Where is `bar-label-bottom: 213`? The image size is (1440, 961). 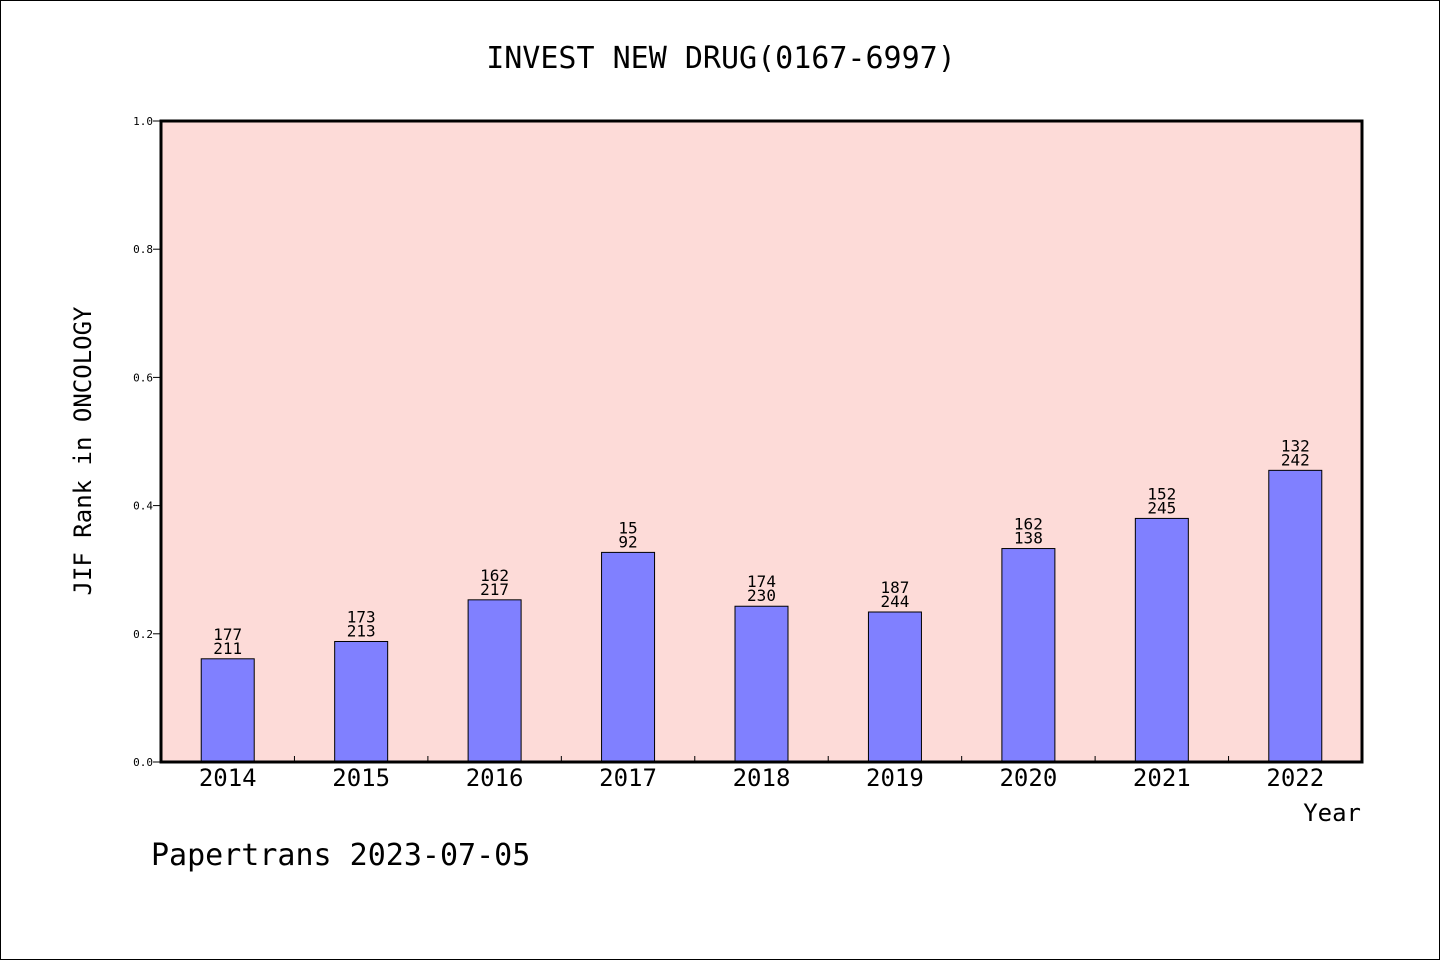 bar-label-bottom: 213 is located at coordinates (361, 630).